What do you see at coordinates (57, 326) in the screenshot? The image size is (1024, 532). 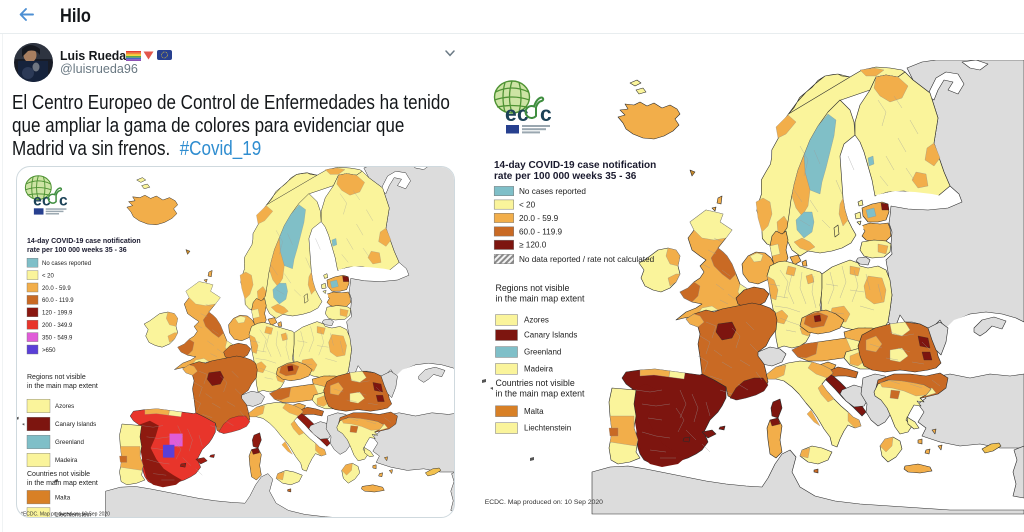 I see `svg-text: 200 - 349.9` at bounding box center [57, 326].